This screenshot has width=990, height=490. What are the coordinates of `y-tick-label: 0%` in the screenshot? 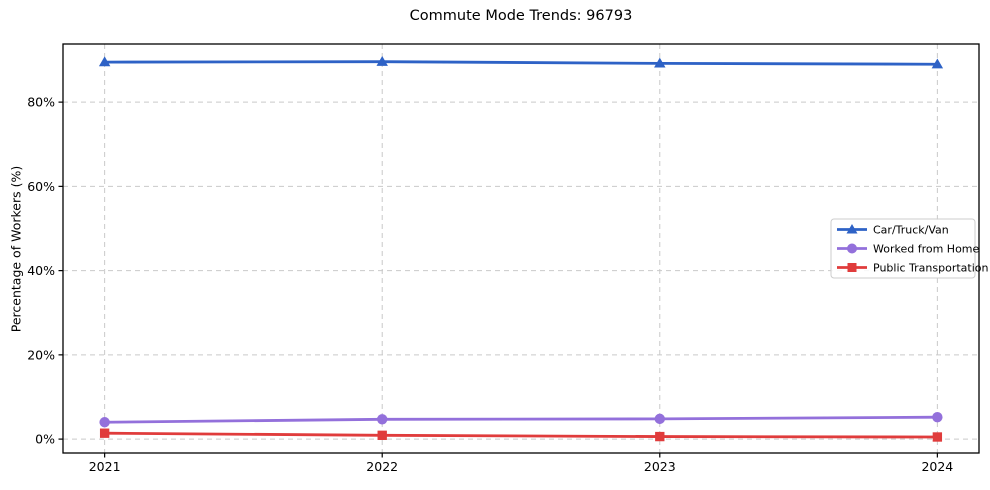 It's located at (45, 439).